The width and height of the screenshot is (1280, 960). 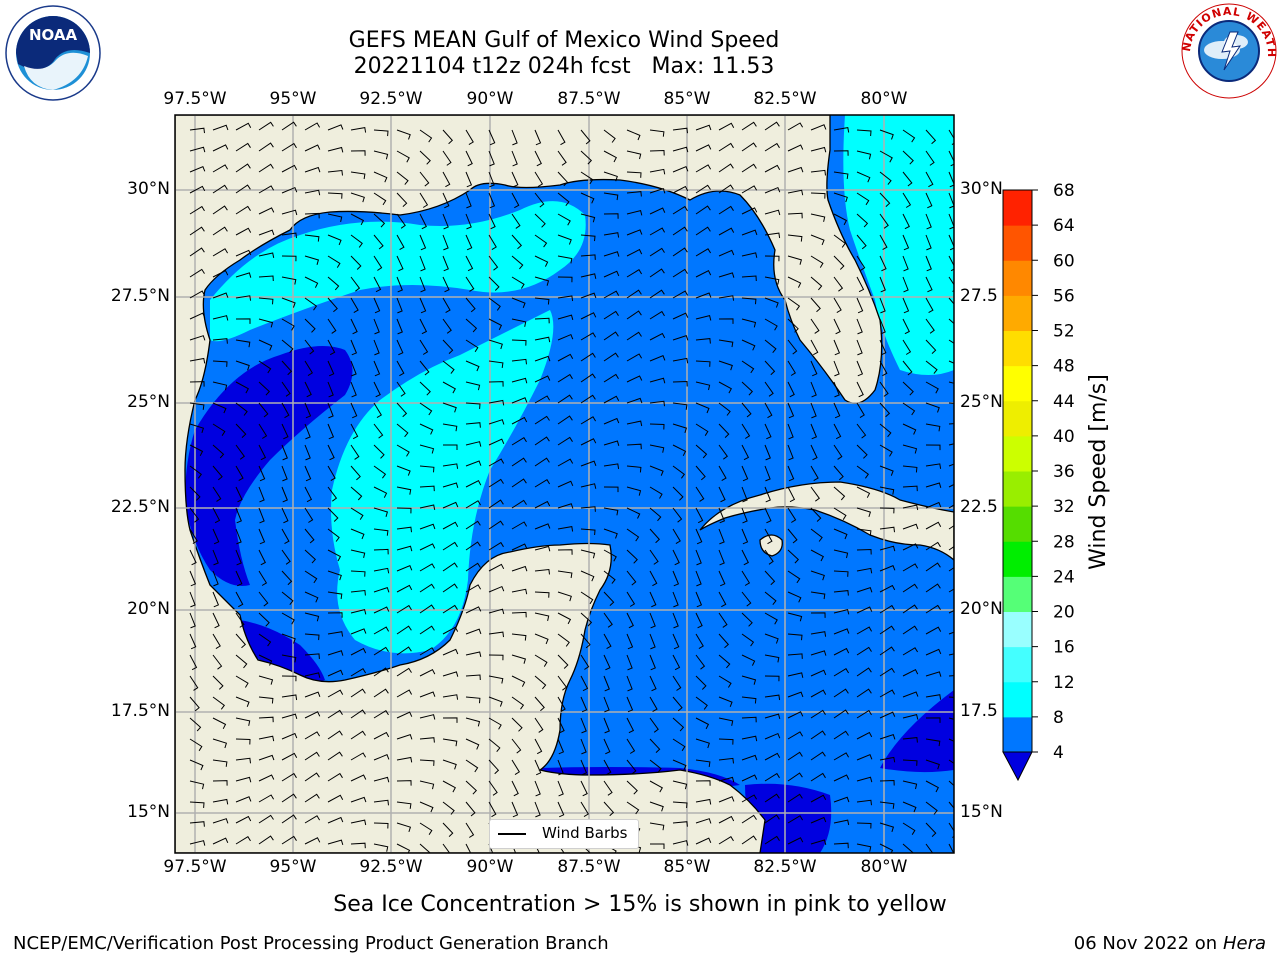 I want to click on nws-logo: NATIONAL WEATHER SERVICE, so click(x=1228, y=50).